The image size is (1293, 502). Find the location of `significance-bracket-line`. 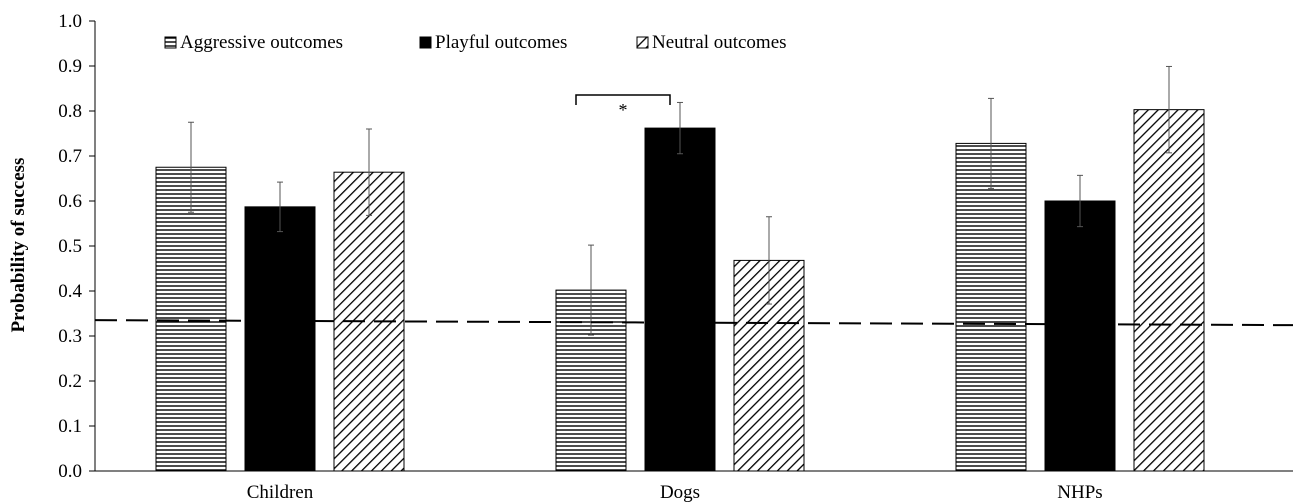

significance-bracket-line is located at coordinates (623, 99).